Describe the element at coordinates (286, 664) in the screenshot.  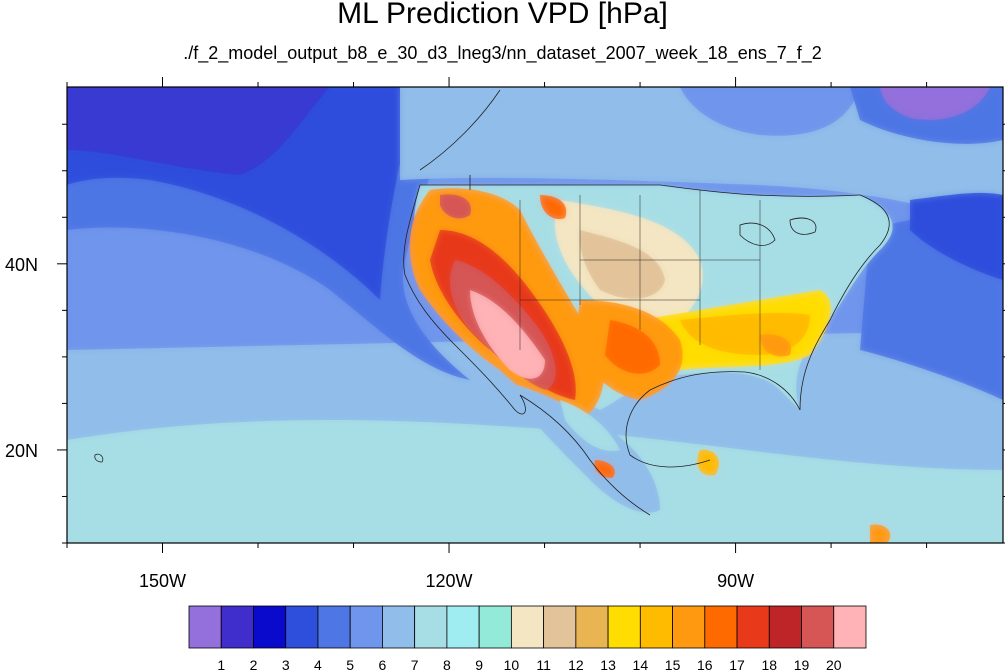
I see `colorbar-label: 3` at that location.